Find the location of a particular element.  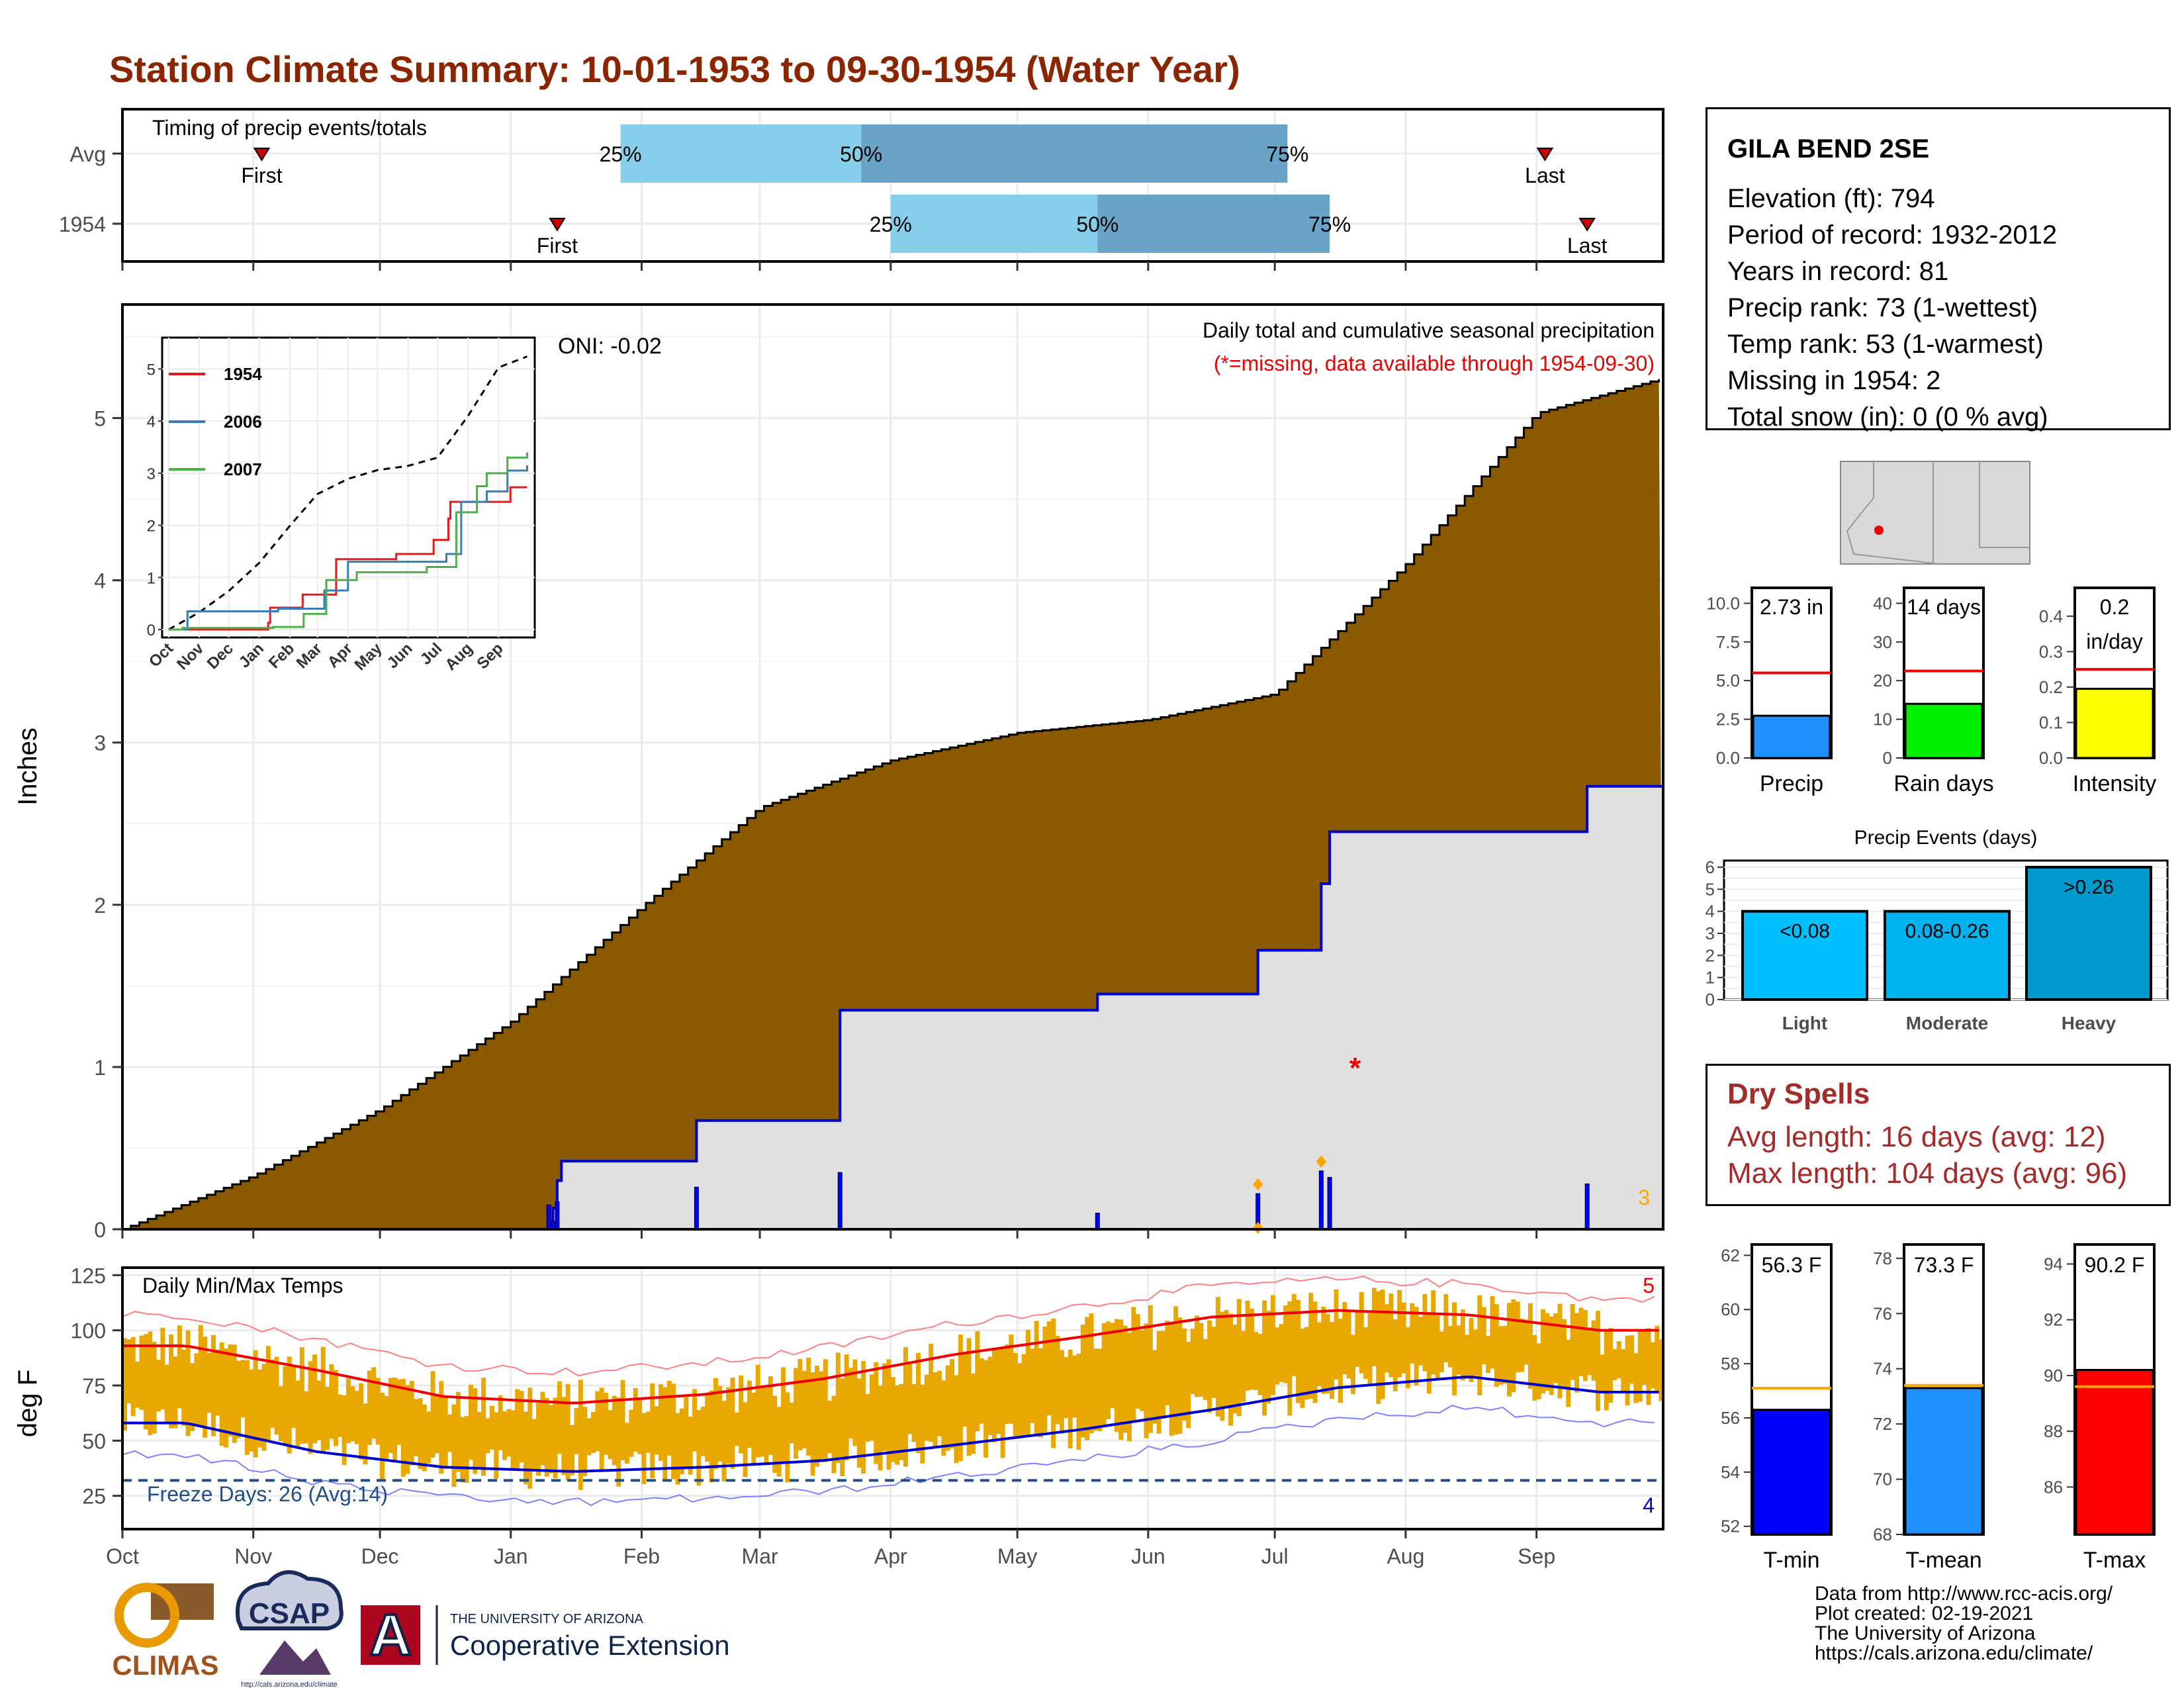

map-state-borders is located at coordinates (1938, 513).